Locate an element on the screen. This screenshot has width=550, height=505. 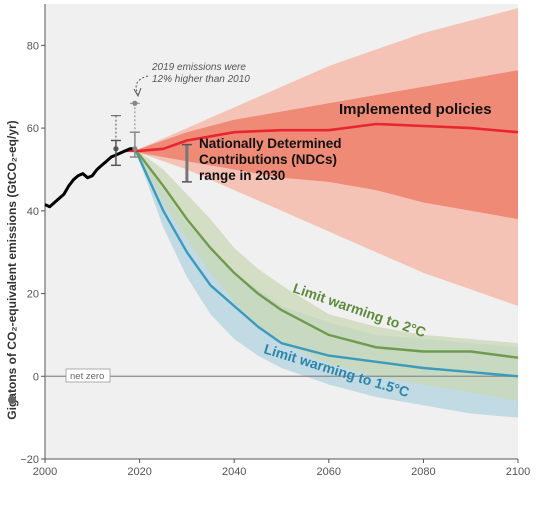
x-tick-label: 2000 is located at coordinates (45, 472).